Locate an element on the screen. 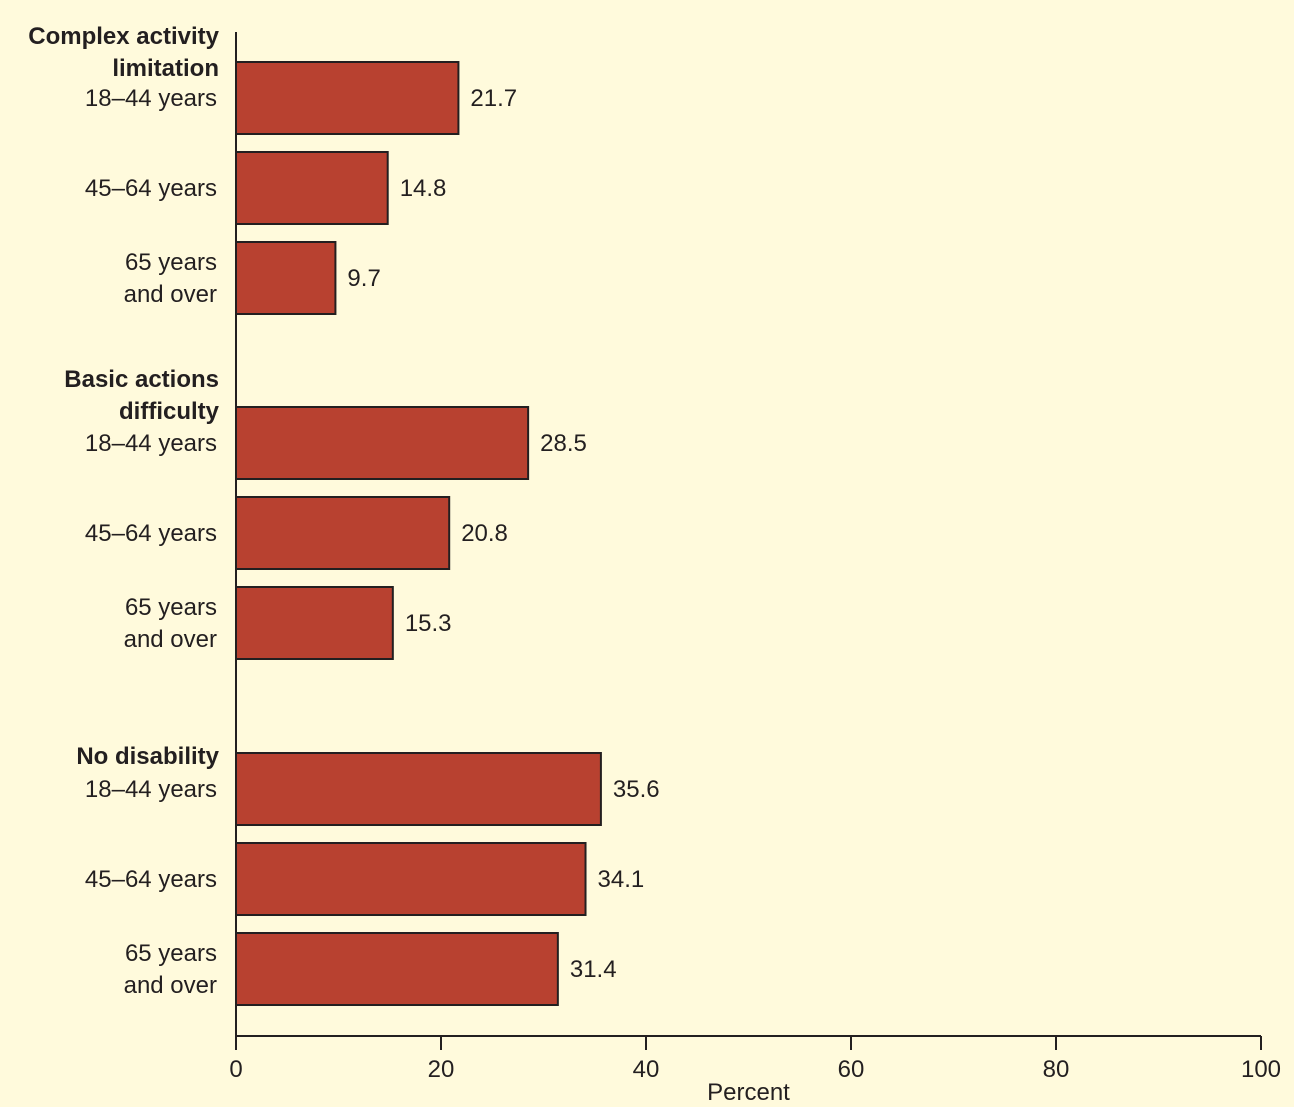 Image resolution: width=1294 pixels, height=1107 pixels. x-tick-label: 80 is located at coordinates (1056, 1069).